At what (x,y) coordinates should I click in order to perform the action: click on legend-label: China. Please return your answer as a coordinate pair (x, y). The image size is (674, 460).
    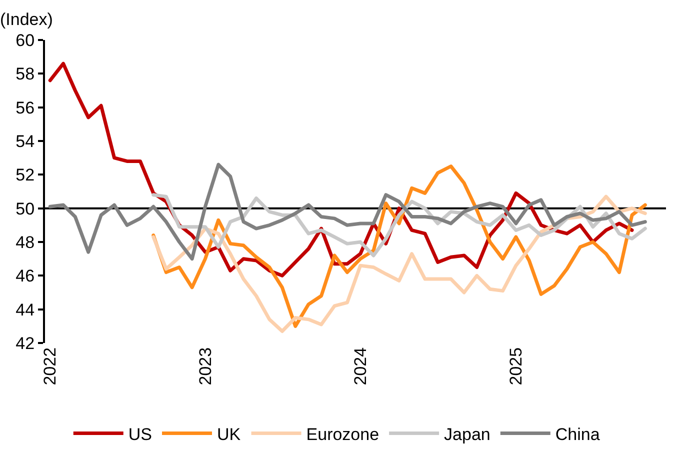
    Looking at the image, I should click on (577, 434).